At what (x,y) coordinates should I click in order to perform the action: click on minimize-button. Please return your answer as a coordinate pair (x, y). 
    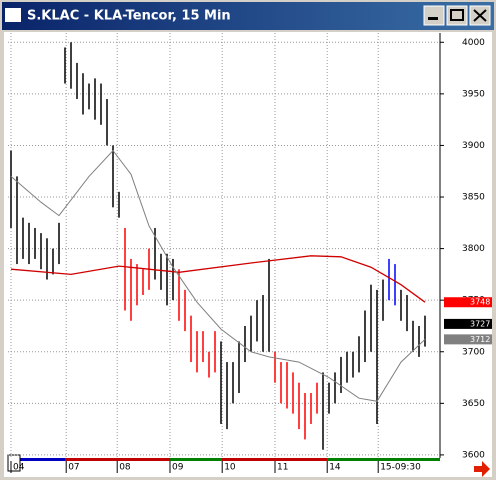
    Looking at the image, I should click on (434, 15).